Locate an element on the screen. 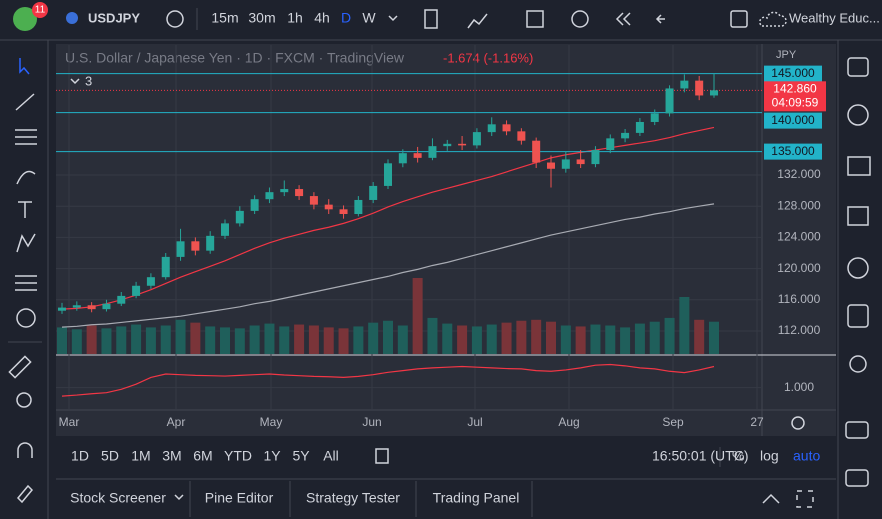  settings is located at coordinates (798, 423).